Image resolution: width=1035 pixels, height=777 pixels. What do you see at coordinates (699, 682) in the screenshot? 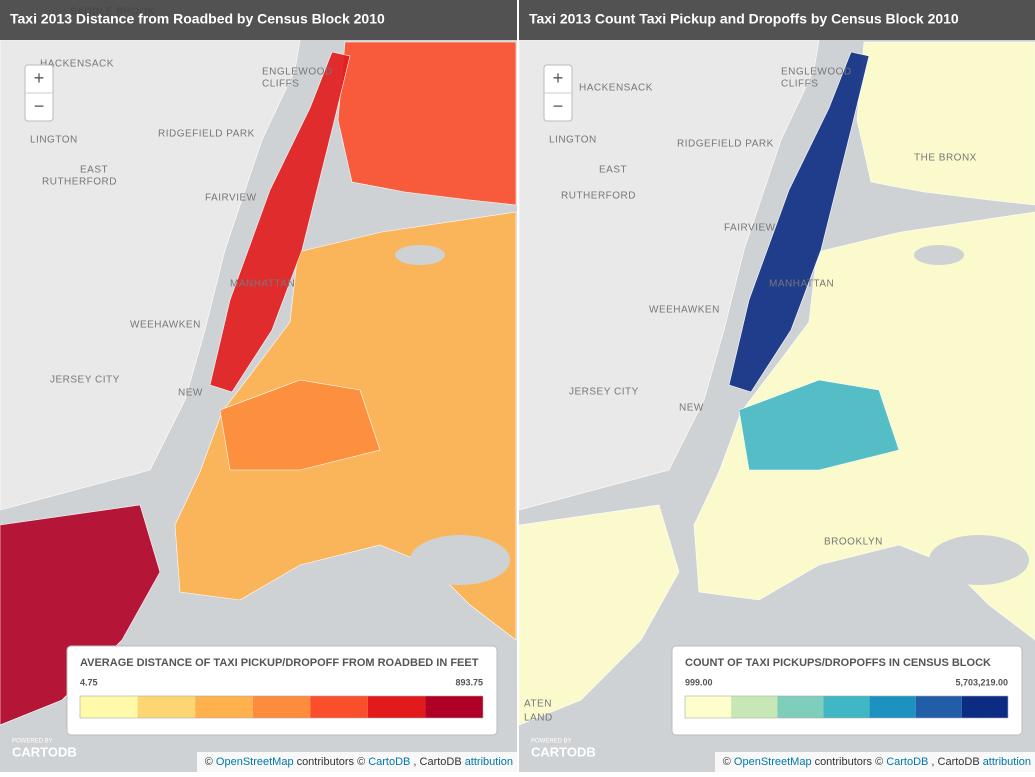
I see `legend-min: 999.00` at bounding box center [699, 682].